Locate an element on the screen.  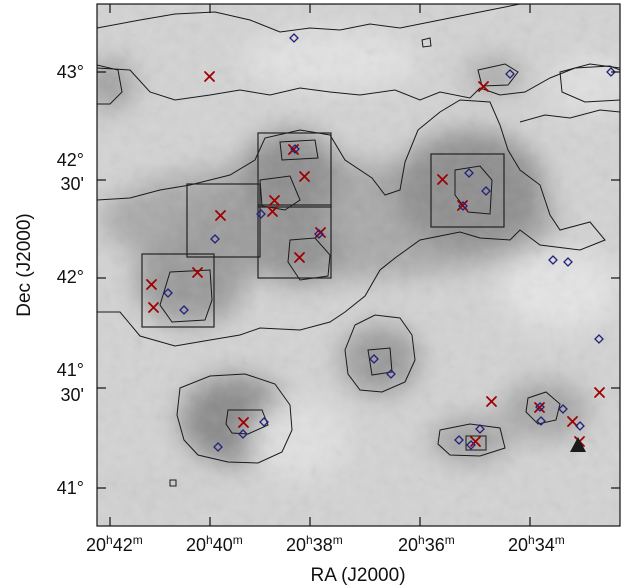
contour-cloud-bottom-right is located at coordinates (471, 440).